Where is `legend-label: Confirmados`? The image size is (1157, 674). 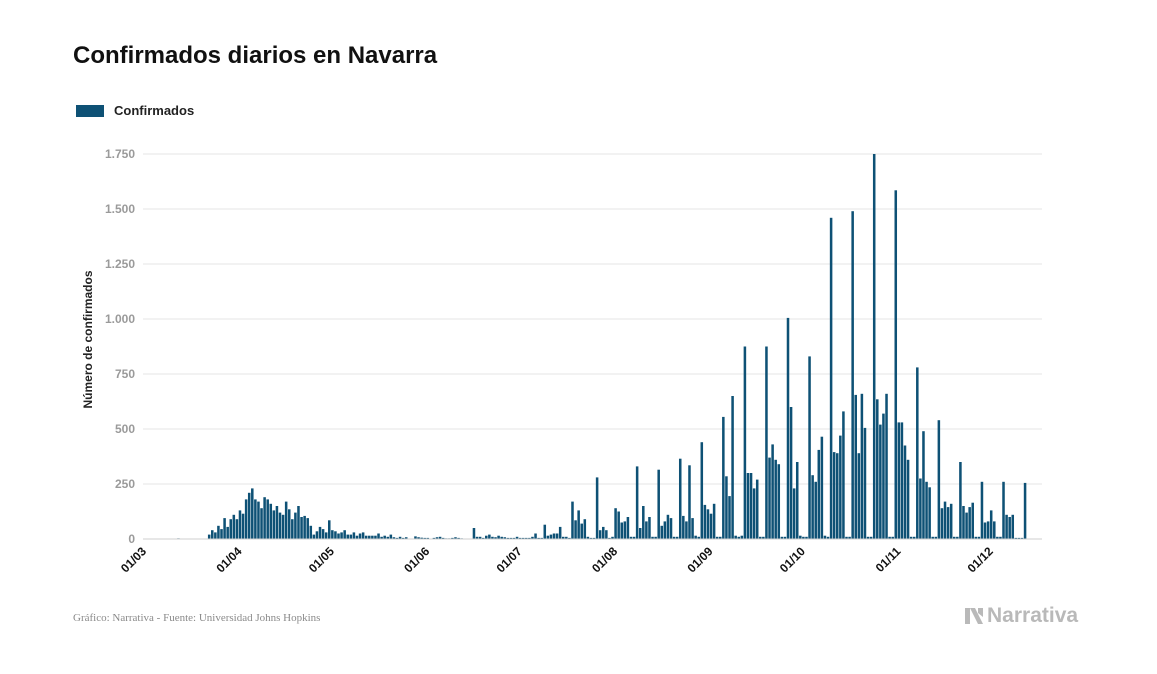 legend-label: Confirmados is located at coordinates (154, 110).